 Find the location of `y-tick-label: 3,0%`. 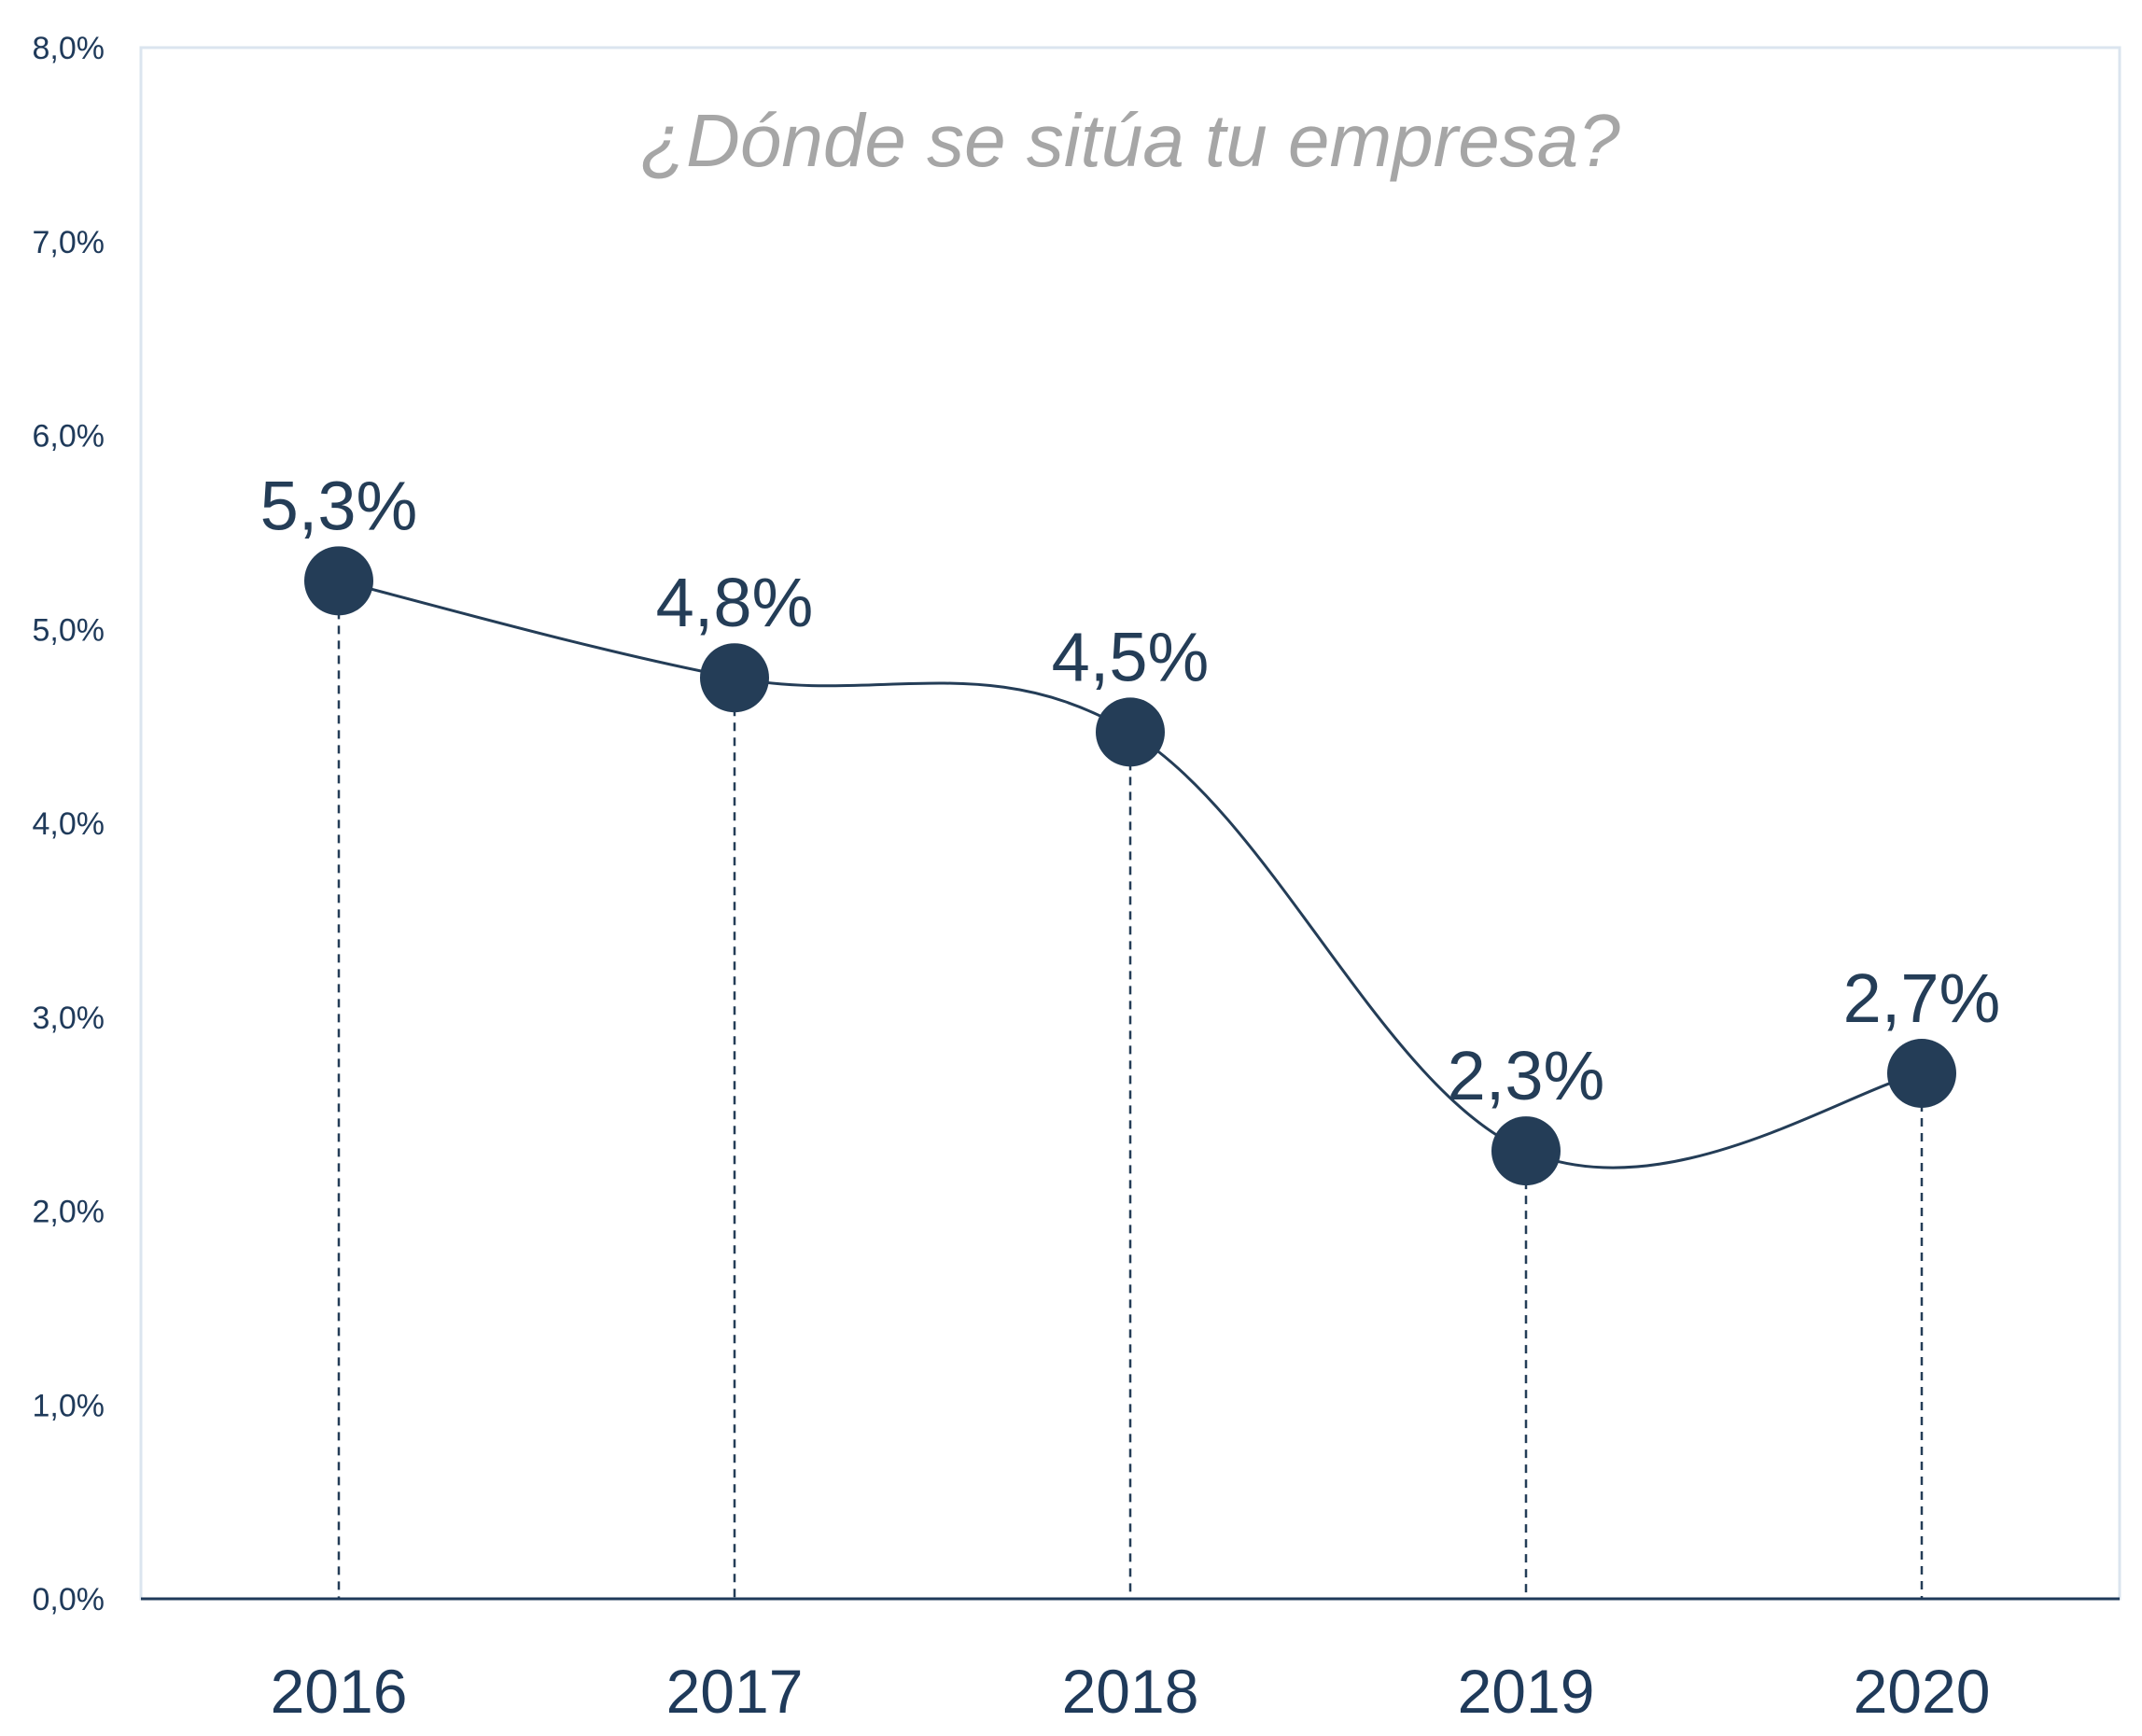

y-tick-label: 3,0% is located at coordinates (69, 1018).